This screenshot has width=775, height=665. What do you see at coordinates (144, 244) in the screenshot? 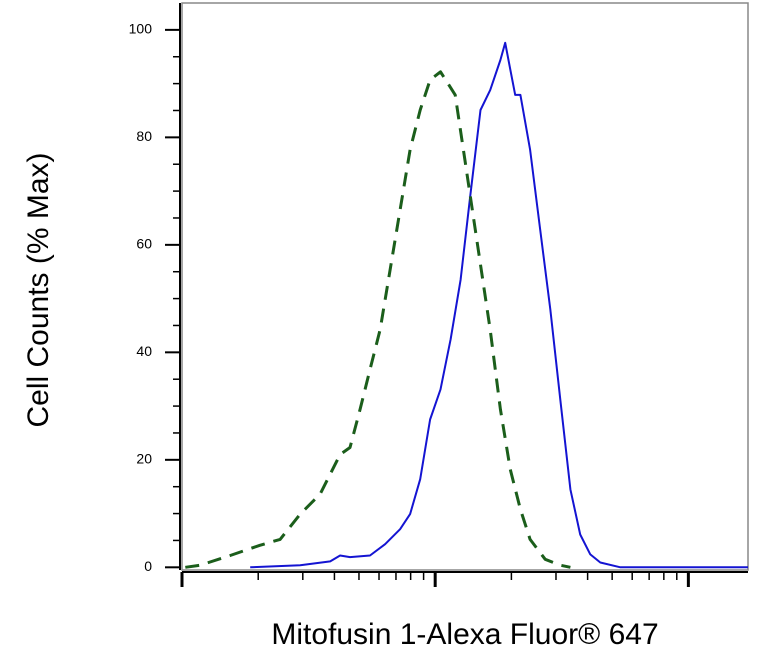
I see `y-tick-label: 60` at bounding box center [144, 244].